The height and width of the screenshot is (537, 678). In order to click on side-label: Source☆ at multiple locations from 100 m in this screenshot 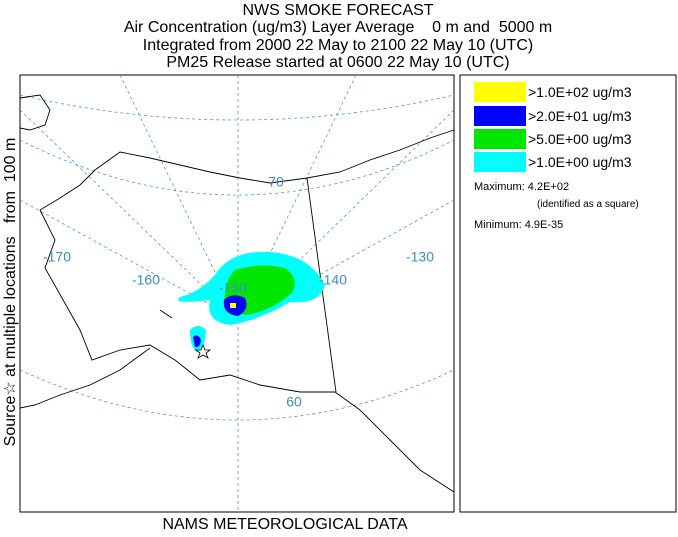, I will do `click(10, 292)`.